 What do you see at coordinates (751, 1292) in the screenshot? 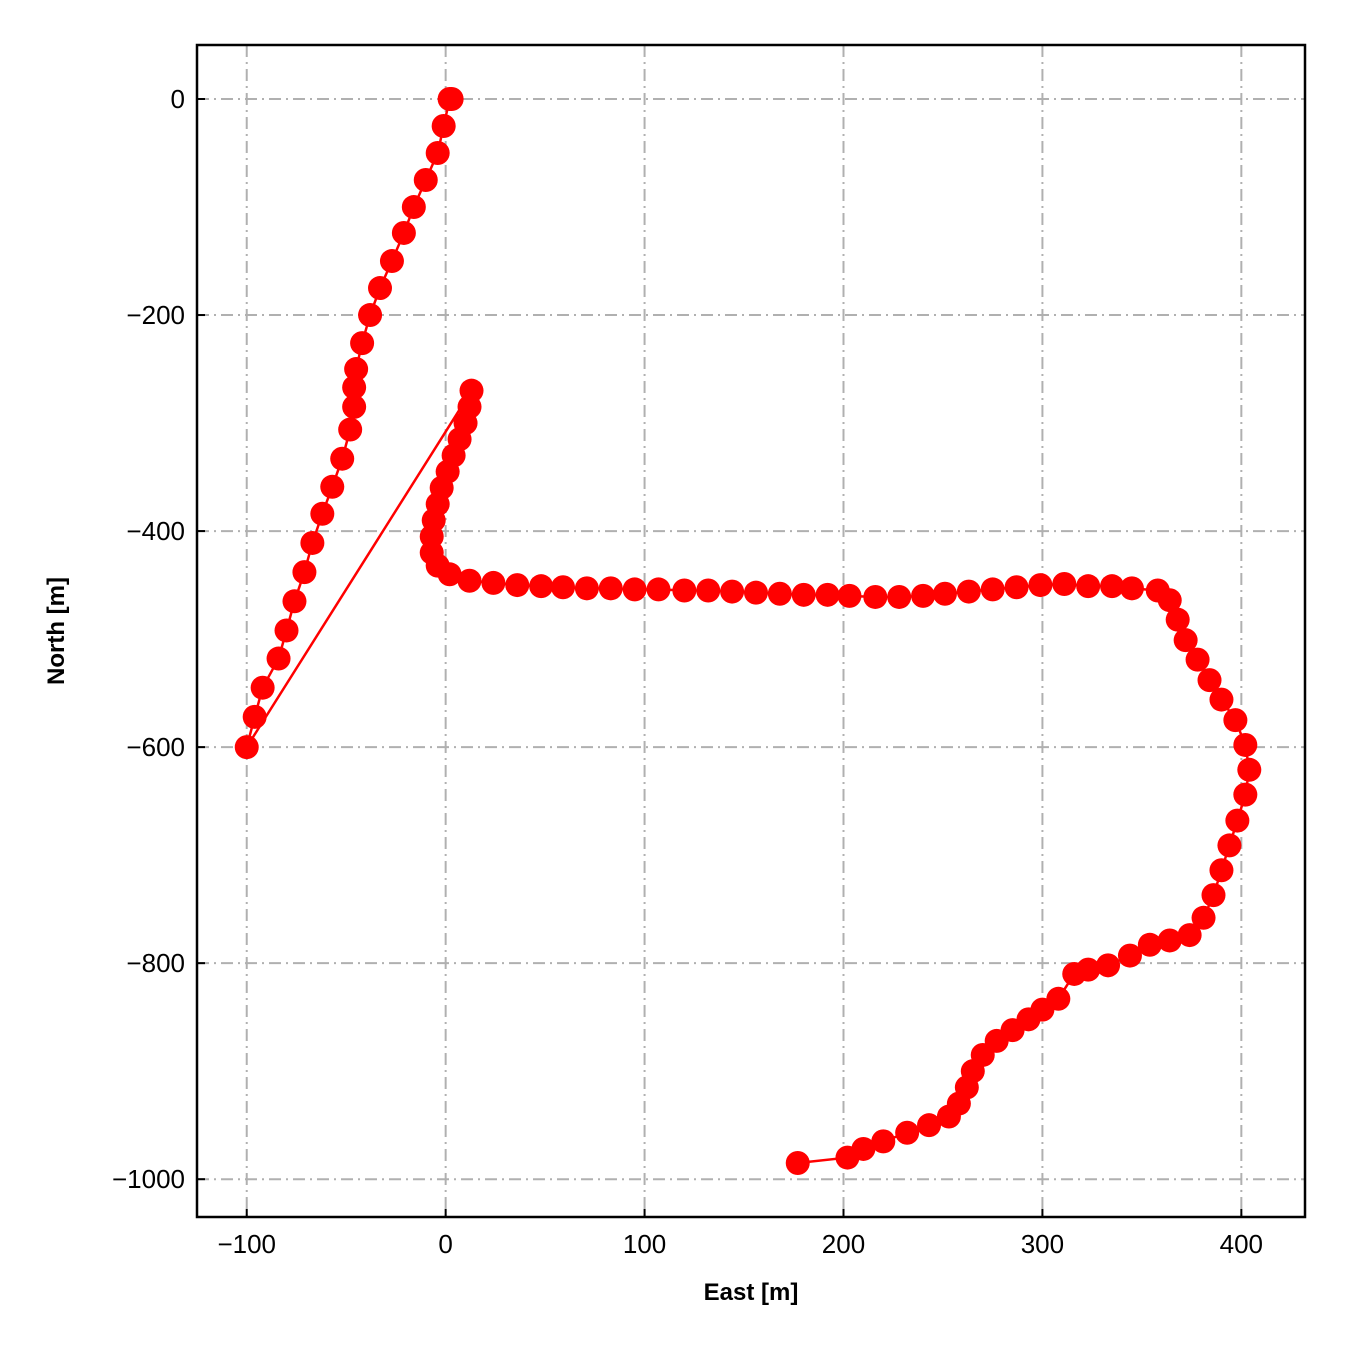
I see `x-axis-label: East [m]` at bounding box center [751, 1292].